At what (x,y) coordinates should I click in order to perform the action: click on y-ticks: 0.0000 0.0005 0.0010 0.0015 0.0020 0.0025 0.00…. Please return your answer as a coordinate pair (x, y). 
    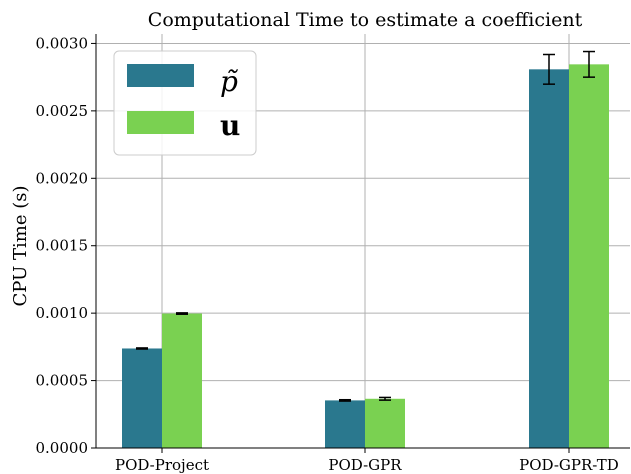
    Looking at the image, I should click on (66, 245).